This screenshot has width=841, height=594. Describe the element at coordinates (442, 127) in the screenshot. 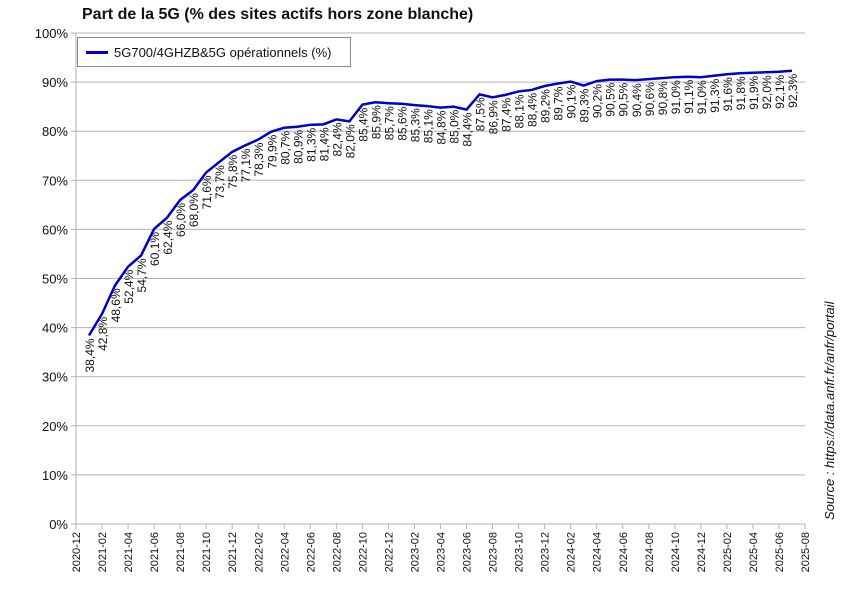

I see `data-label: 84,8%` at that location.